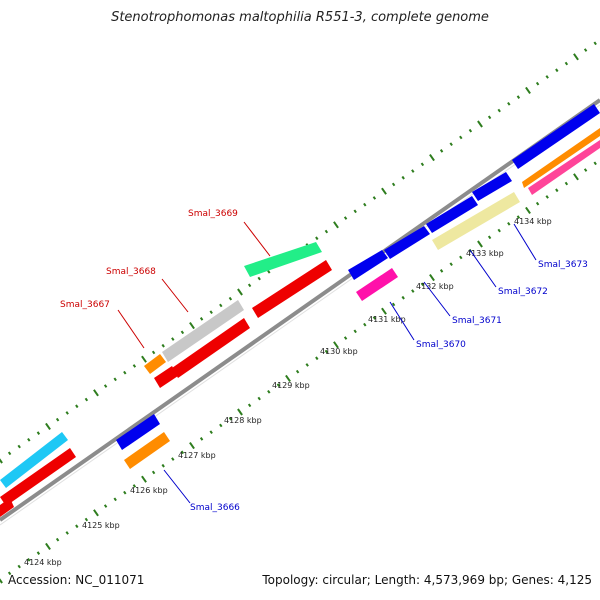 This screenshot has width=600, height=600. What do you see at coordinates (441, 345) in the screenshot?
I see `gene-label-smal-3670: Smal_3670` at bounding box center [441, 345].